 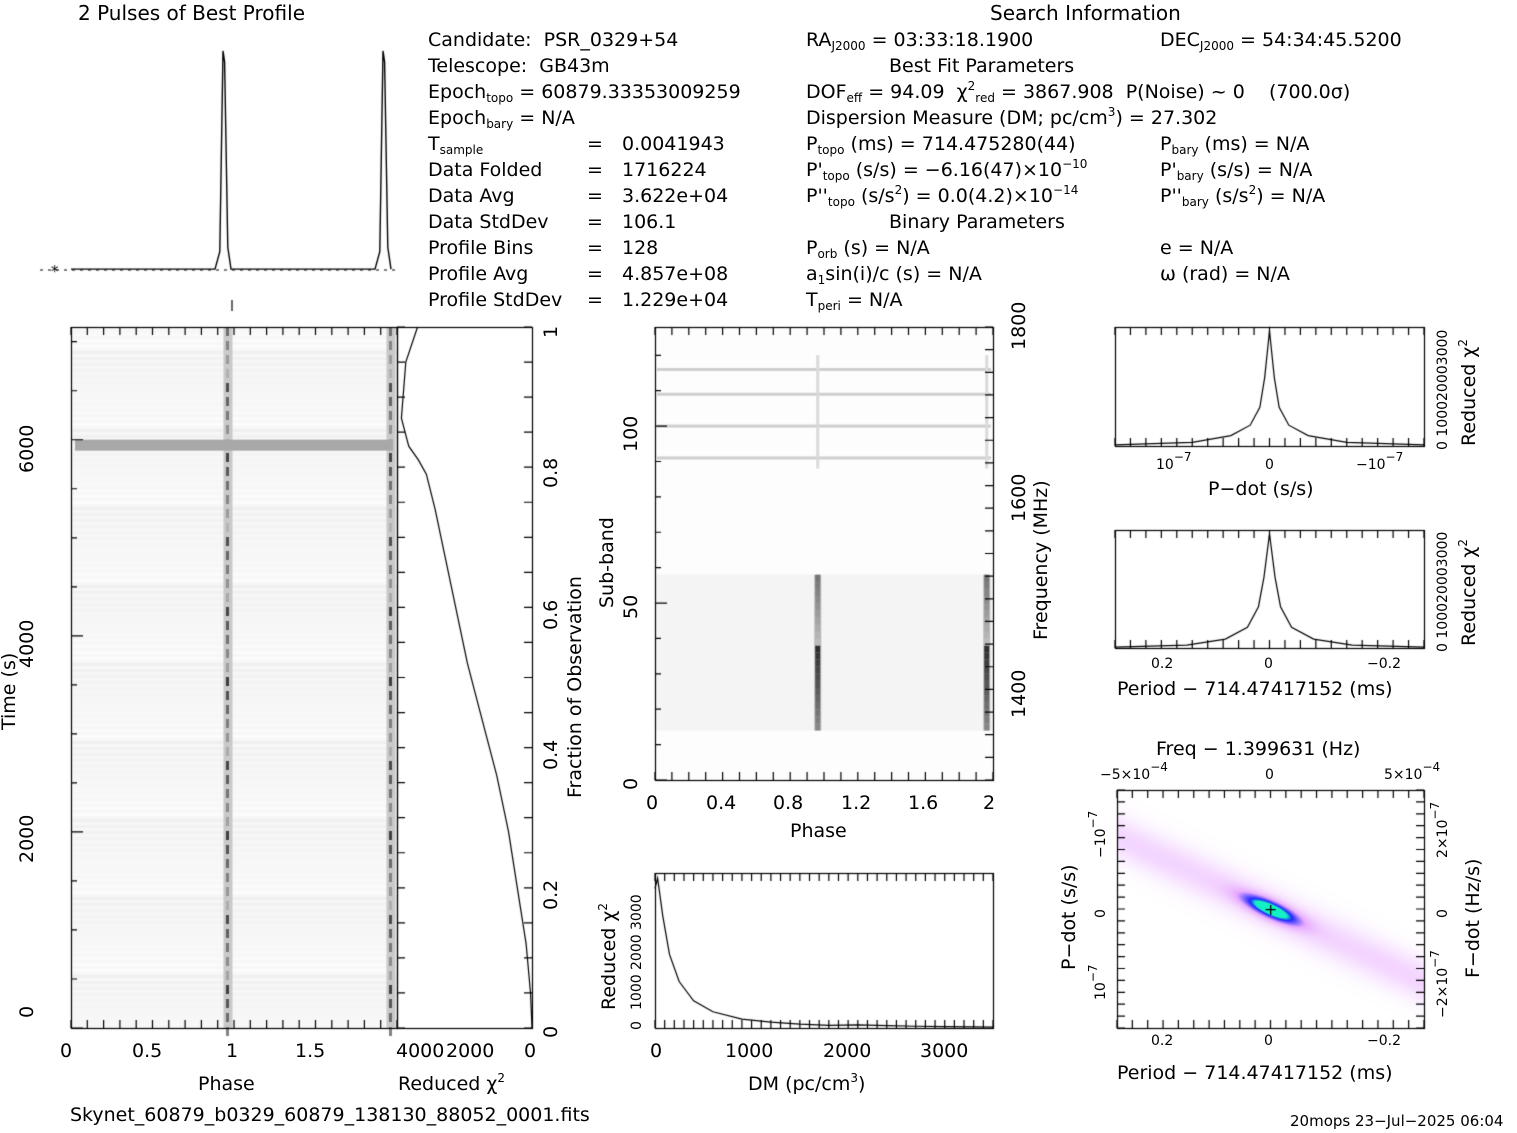 I want to click on frac-ylabel: Fraction of Observation, so click(x=575, y=687).